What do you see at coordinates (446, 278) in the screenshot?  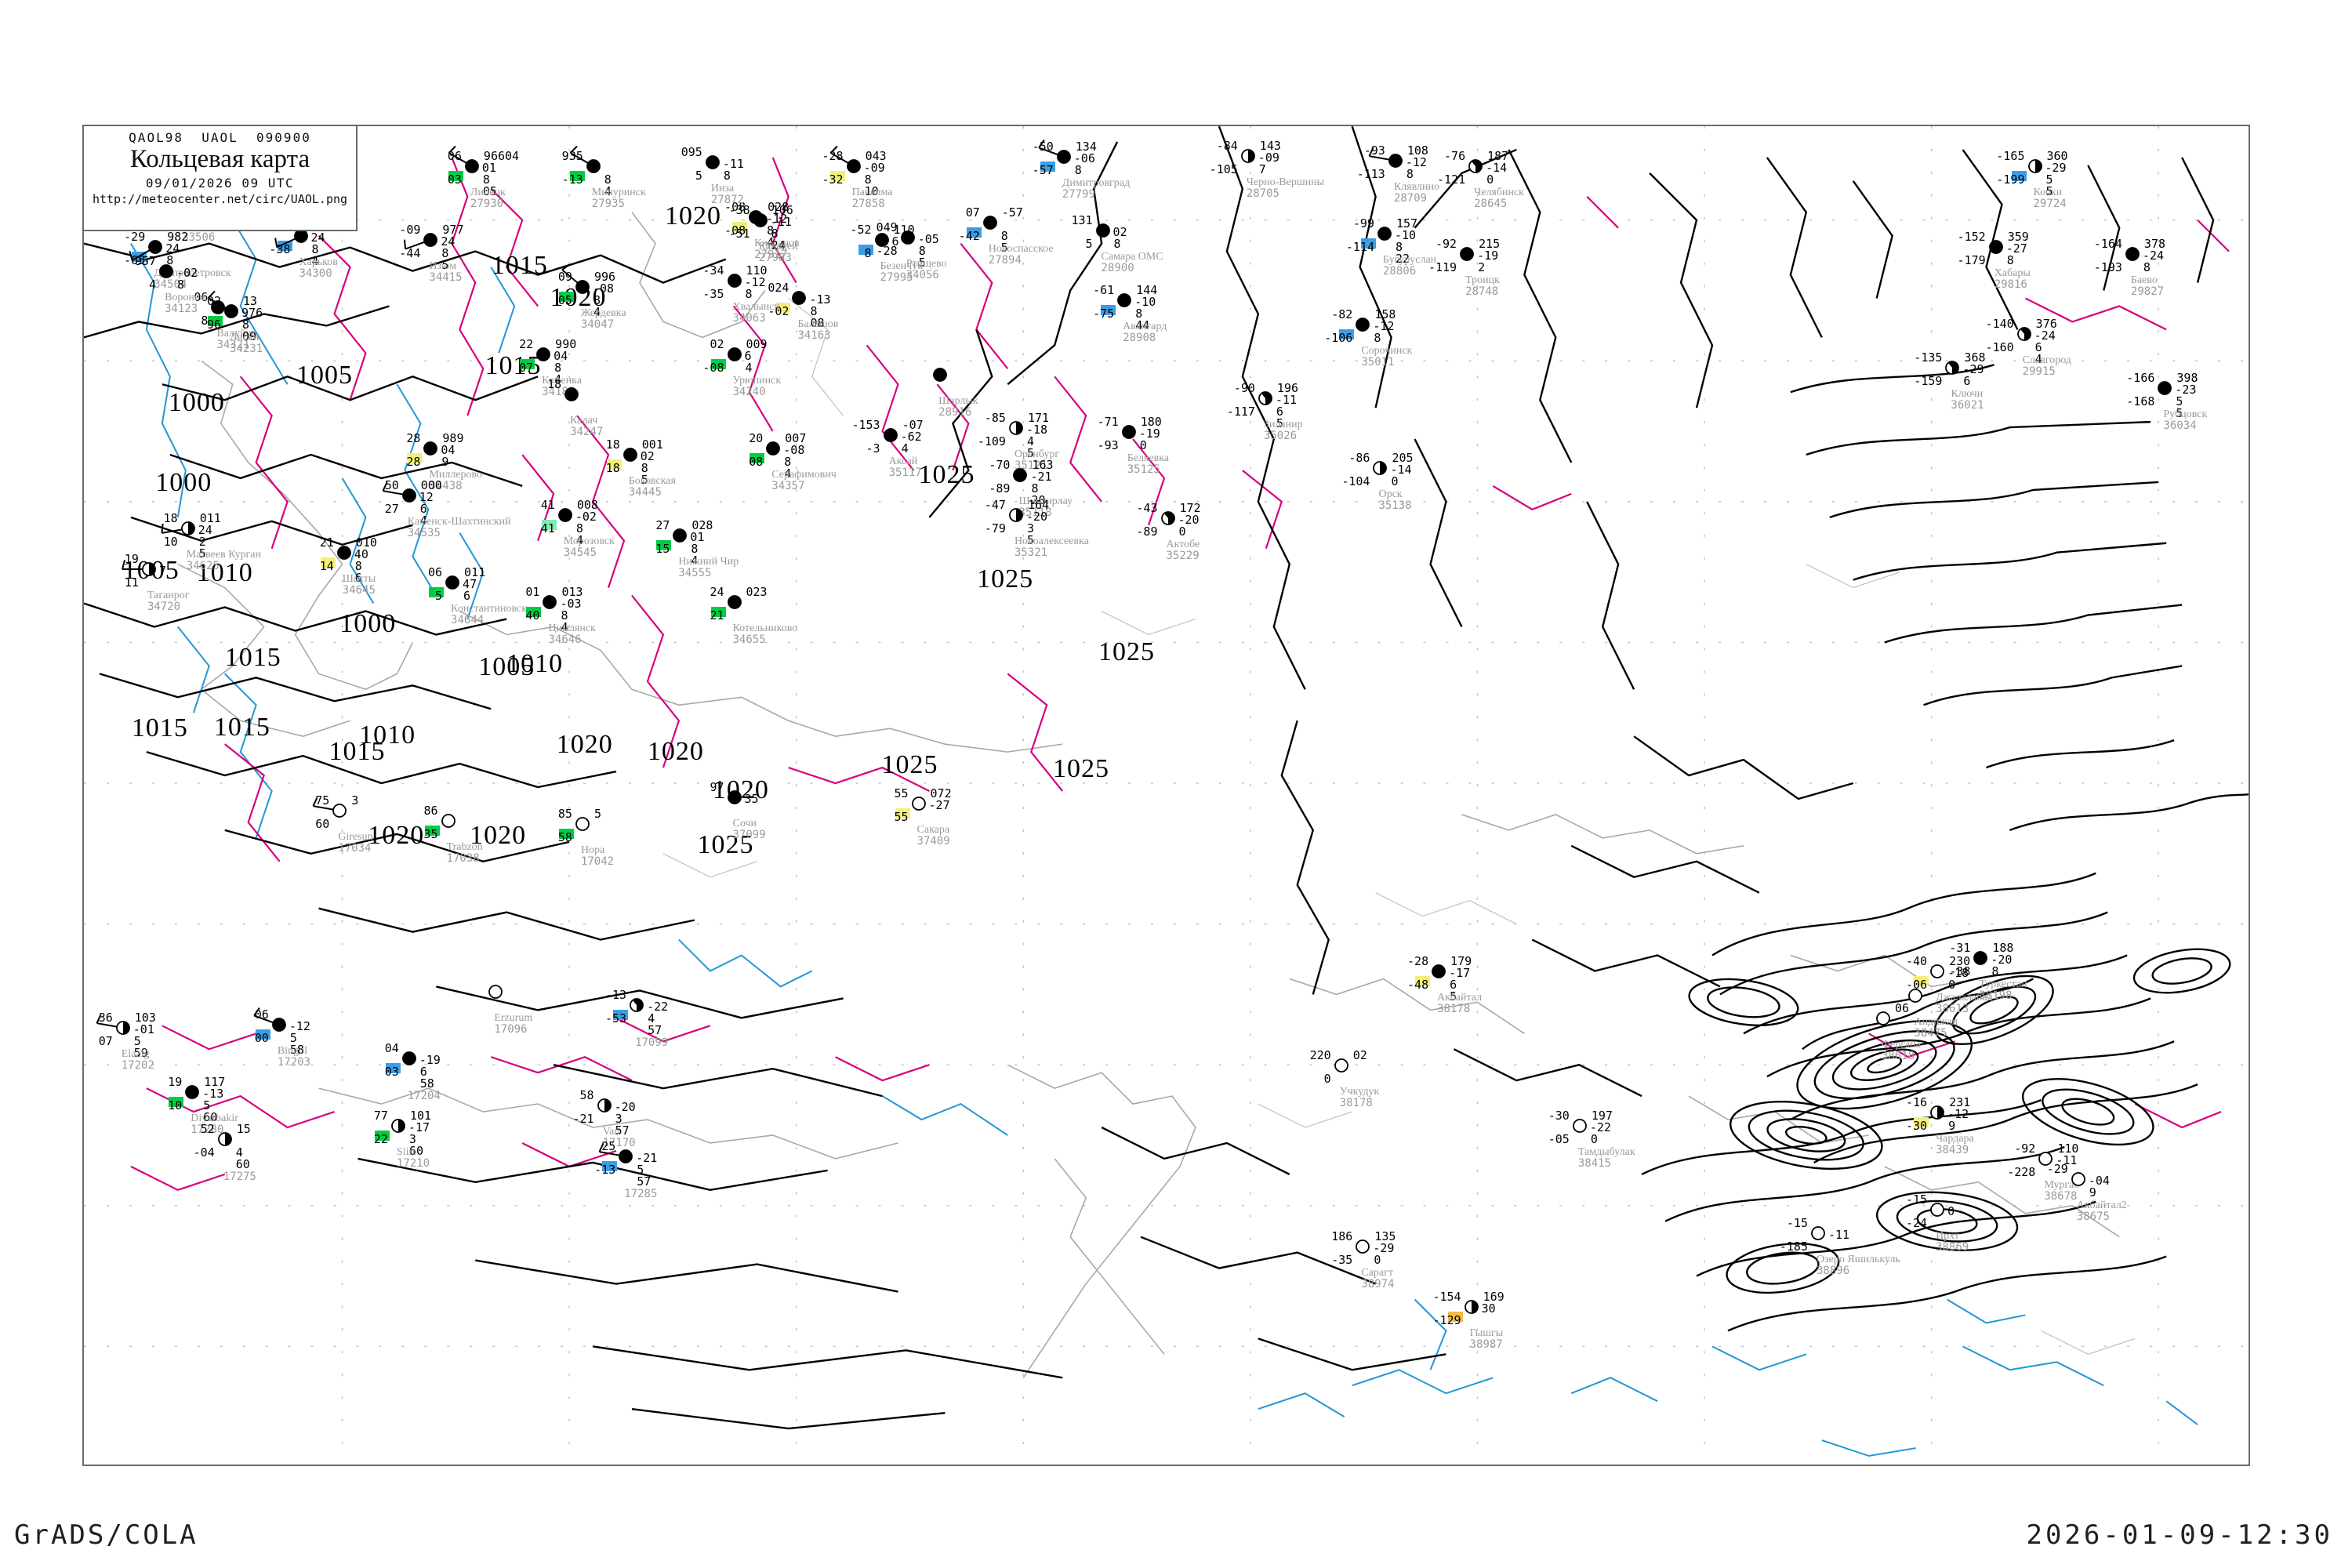 I see `station-id: 34415` at bounding box center [446, 278].